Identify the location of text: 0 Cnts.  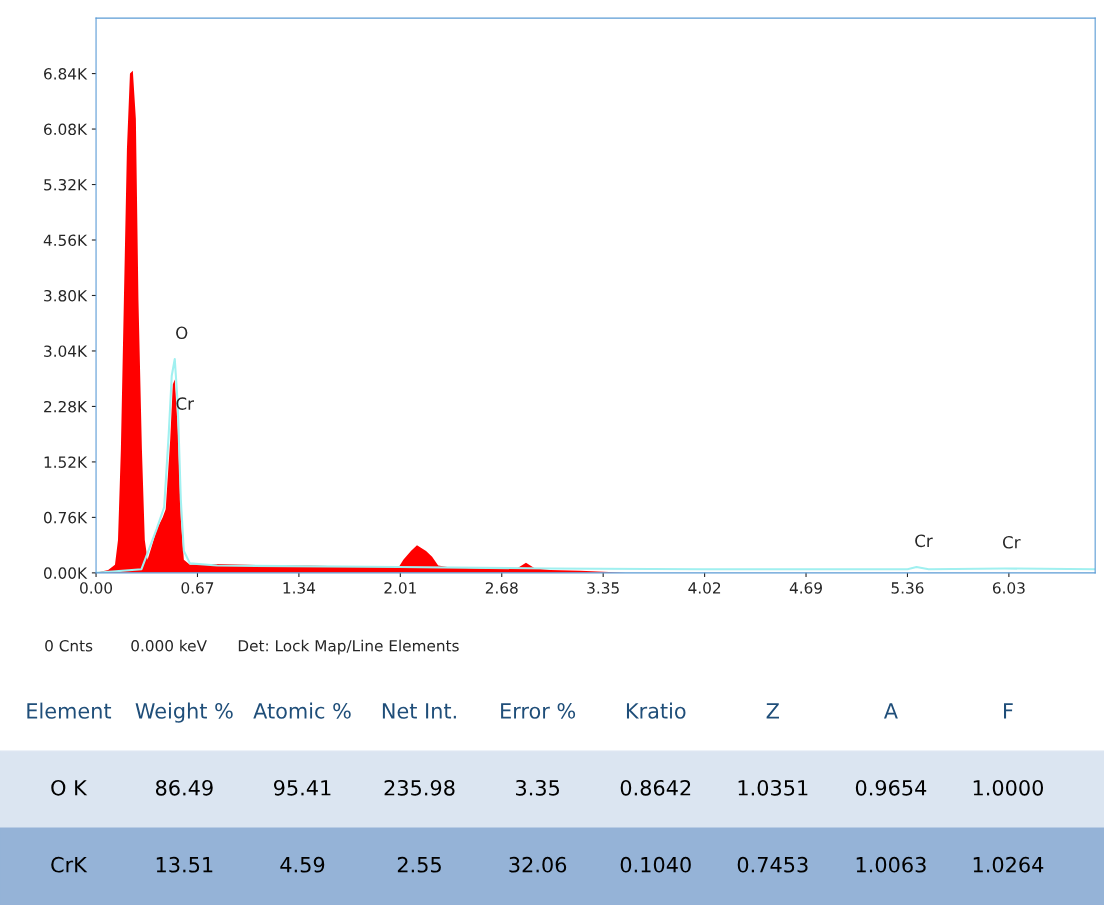
(69, 645).